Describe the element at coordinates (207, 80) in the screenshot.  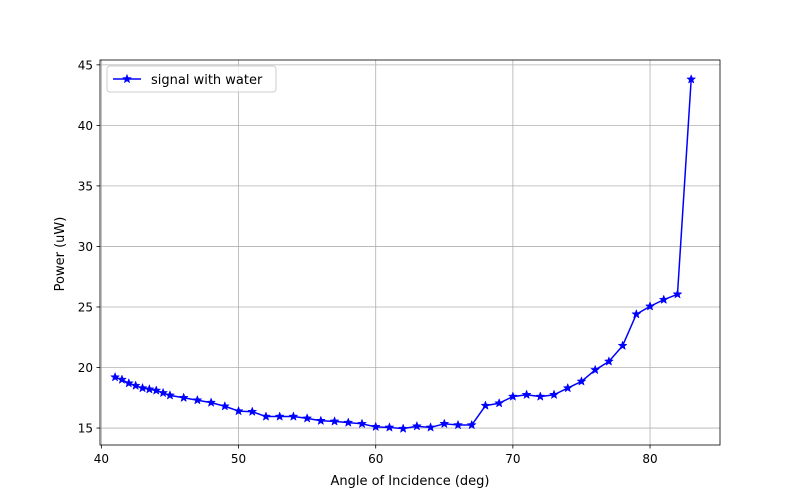
I see `legend-series-label: signal with water` at that location.